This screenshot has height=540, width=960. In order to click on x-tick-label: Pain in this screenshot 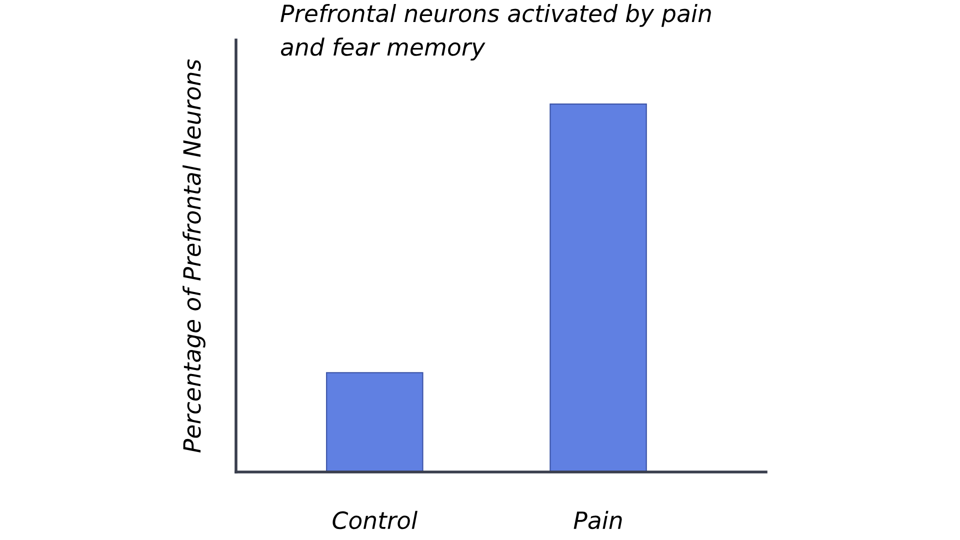, I will do `click(598, 520)`.